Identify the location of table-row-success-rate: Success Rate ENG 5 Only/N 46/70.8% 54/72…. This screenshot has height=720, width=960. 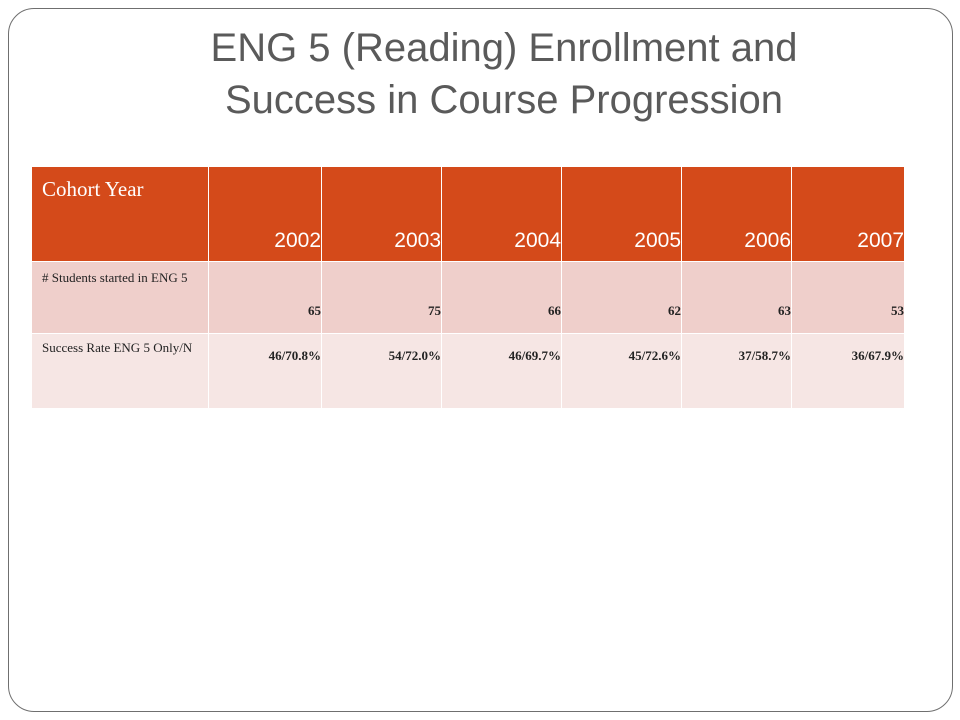
(468, 371).